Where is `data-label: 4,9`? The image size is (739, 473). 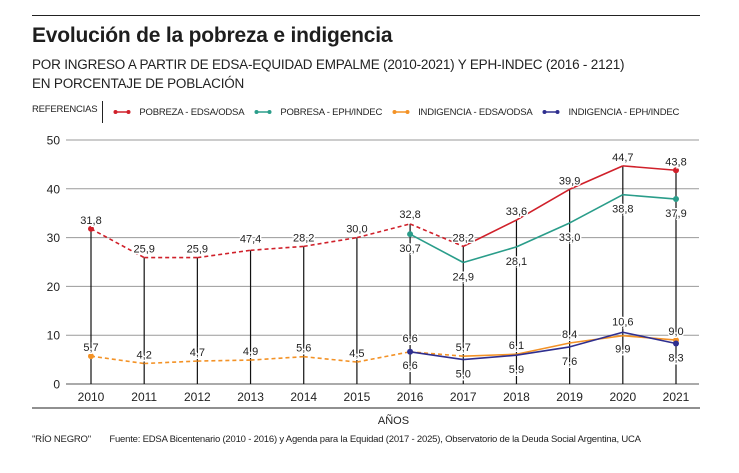
data-label: 4,9 is located at coordinates (250, 352).